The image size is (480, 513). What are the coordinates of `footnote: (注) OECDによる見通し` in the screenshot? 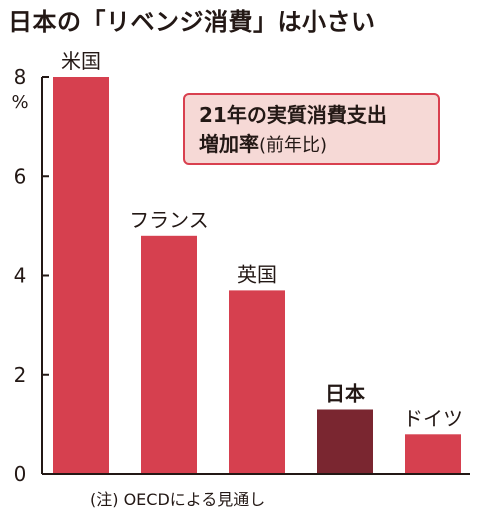 It's located at (178, 499).